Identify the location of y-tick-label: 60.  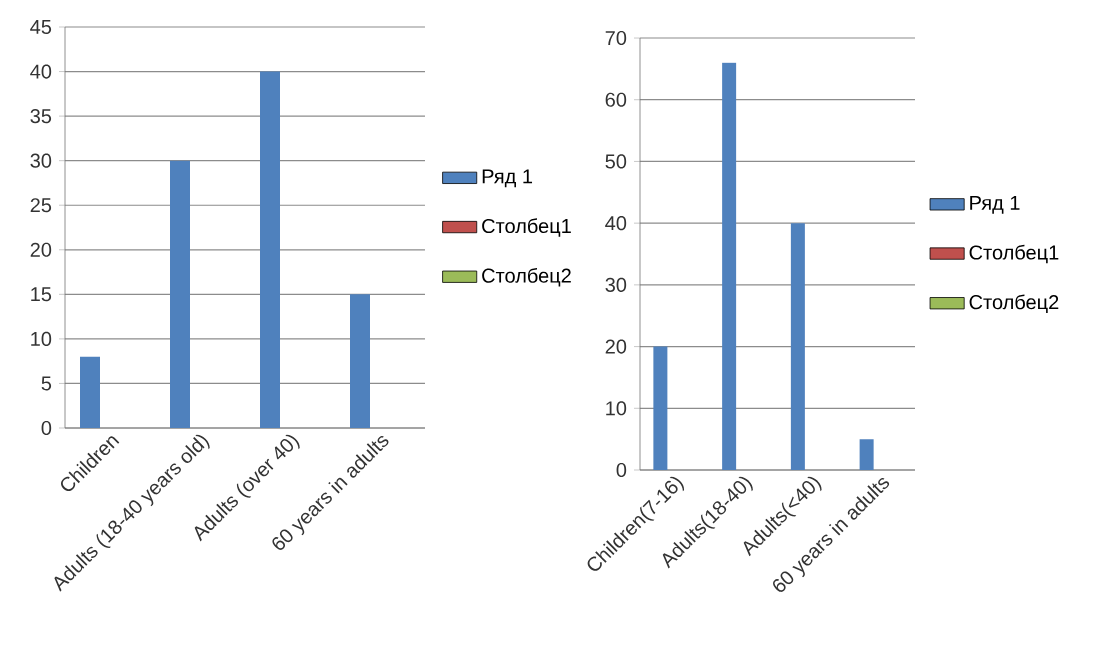
(616, 99).